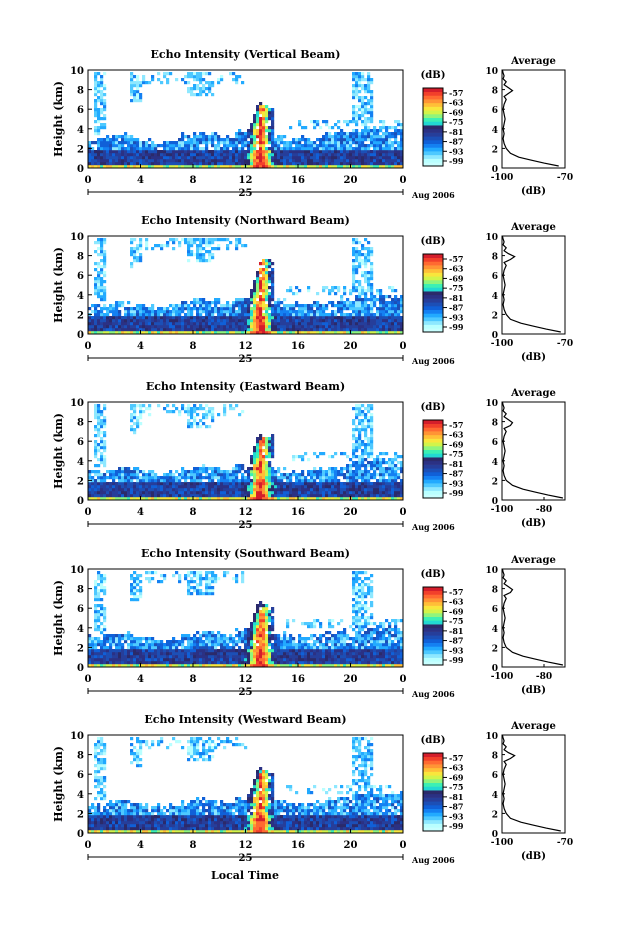 The width and height of the screenshot is (620, 933). What do you see at coordinates (456, 454) in the screenshot?
I see `colorbar-tick-label: -75` at bounding box center [456, 454].